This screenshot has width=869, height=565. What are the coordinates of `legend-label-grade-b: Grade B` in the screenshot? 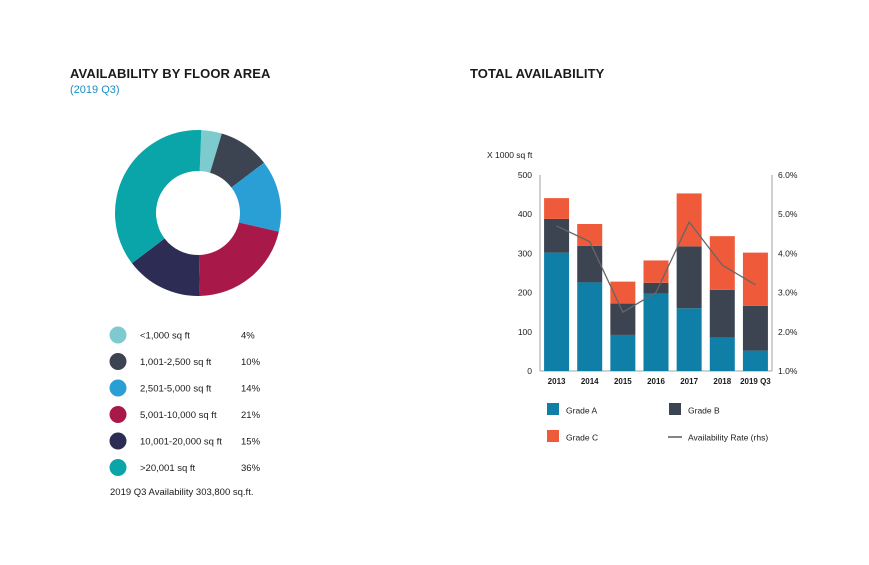 It's located at (704, 411).